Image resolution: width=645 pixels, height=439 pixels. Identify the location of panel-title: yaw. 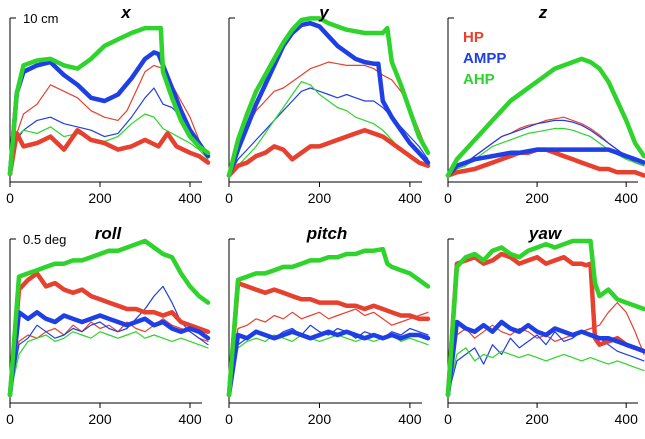
(545, 233).